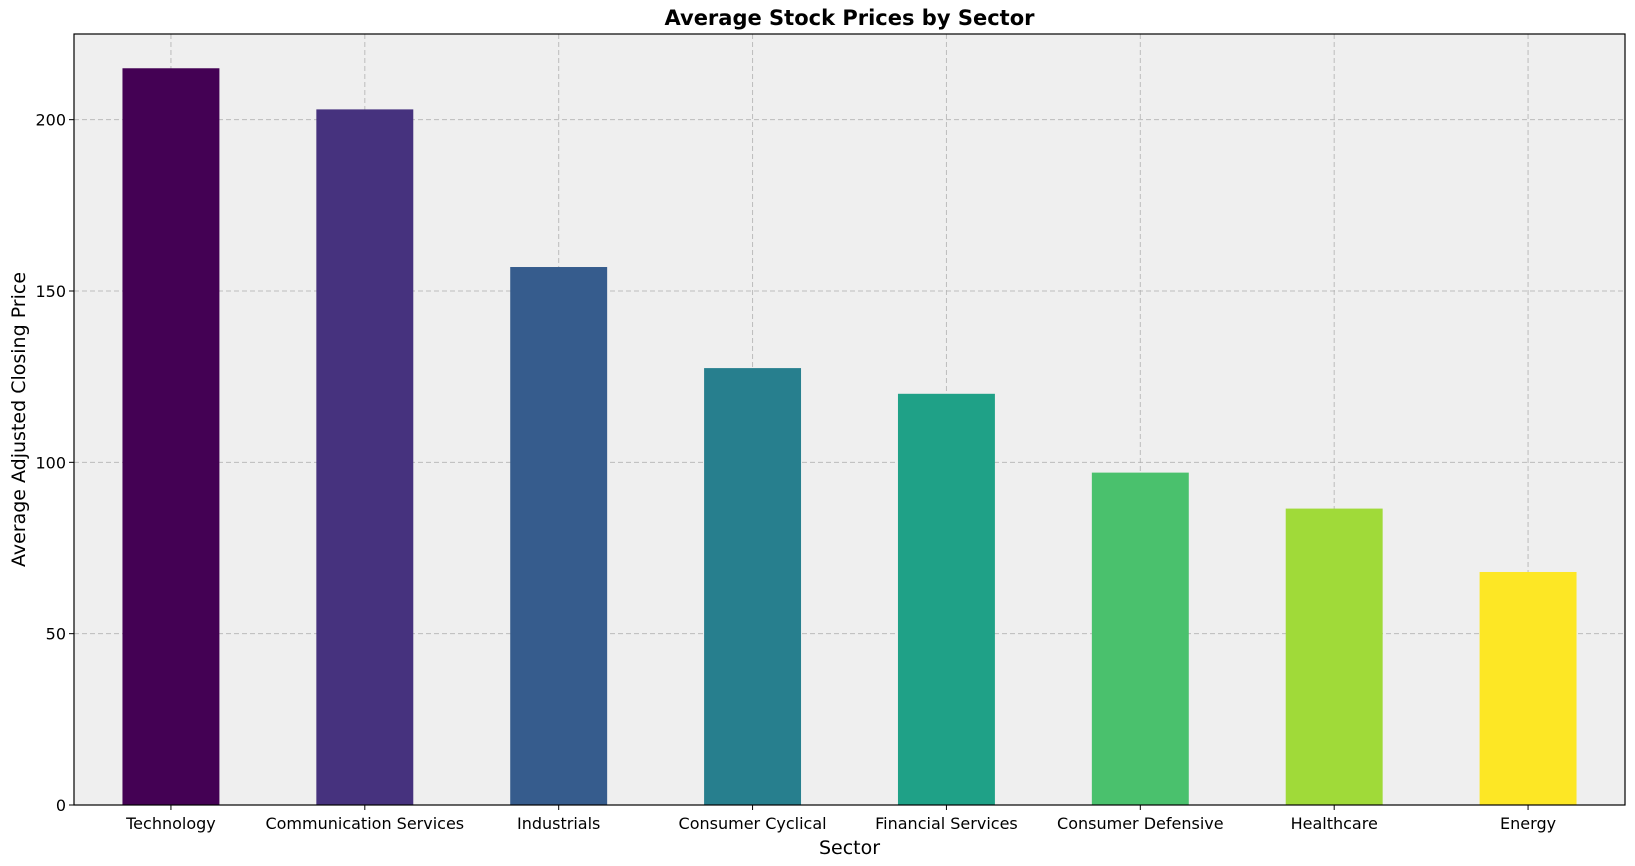  Describe the element at coordinates (753, 823) in the screenshot. I see `x-tick-label: Consumer Cyclical` at that location.